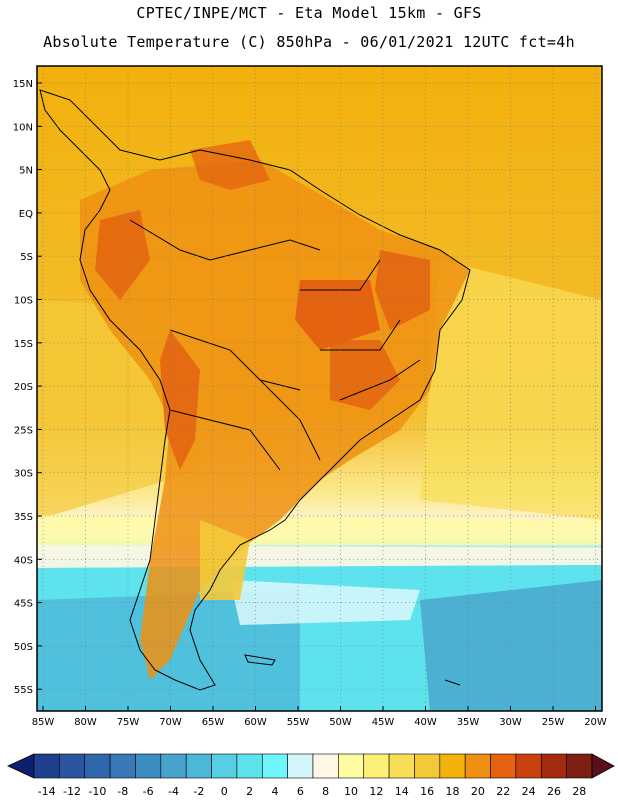  Describe the element at coordinates (21, 766) in the screenshot. I see `colorbar-under-arrow` at that location.